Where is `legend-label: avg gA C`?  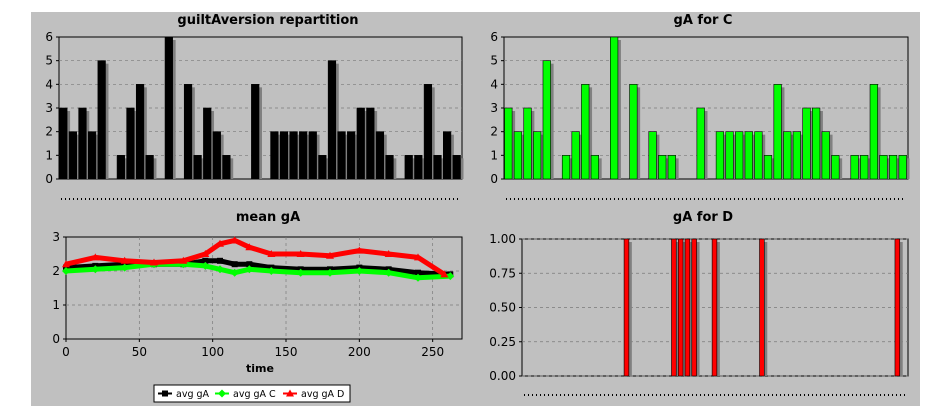 legend-label: avg gA C is located at coordinates (254, 394).